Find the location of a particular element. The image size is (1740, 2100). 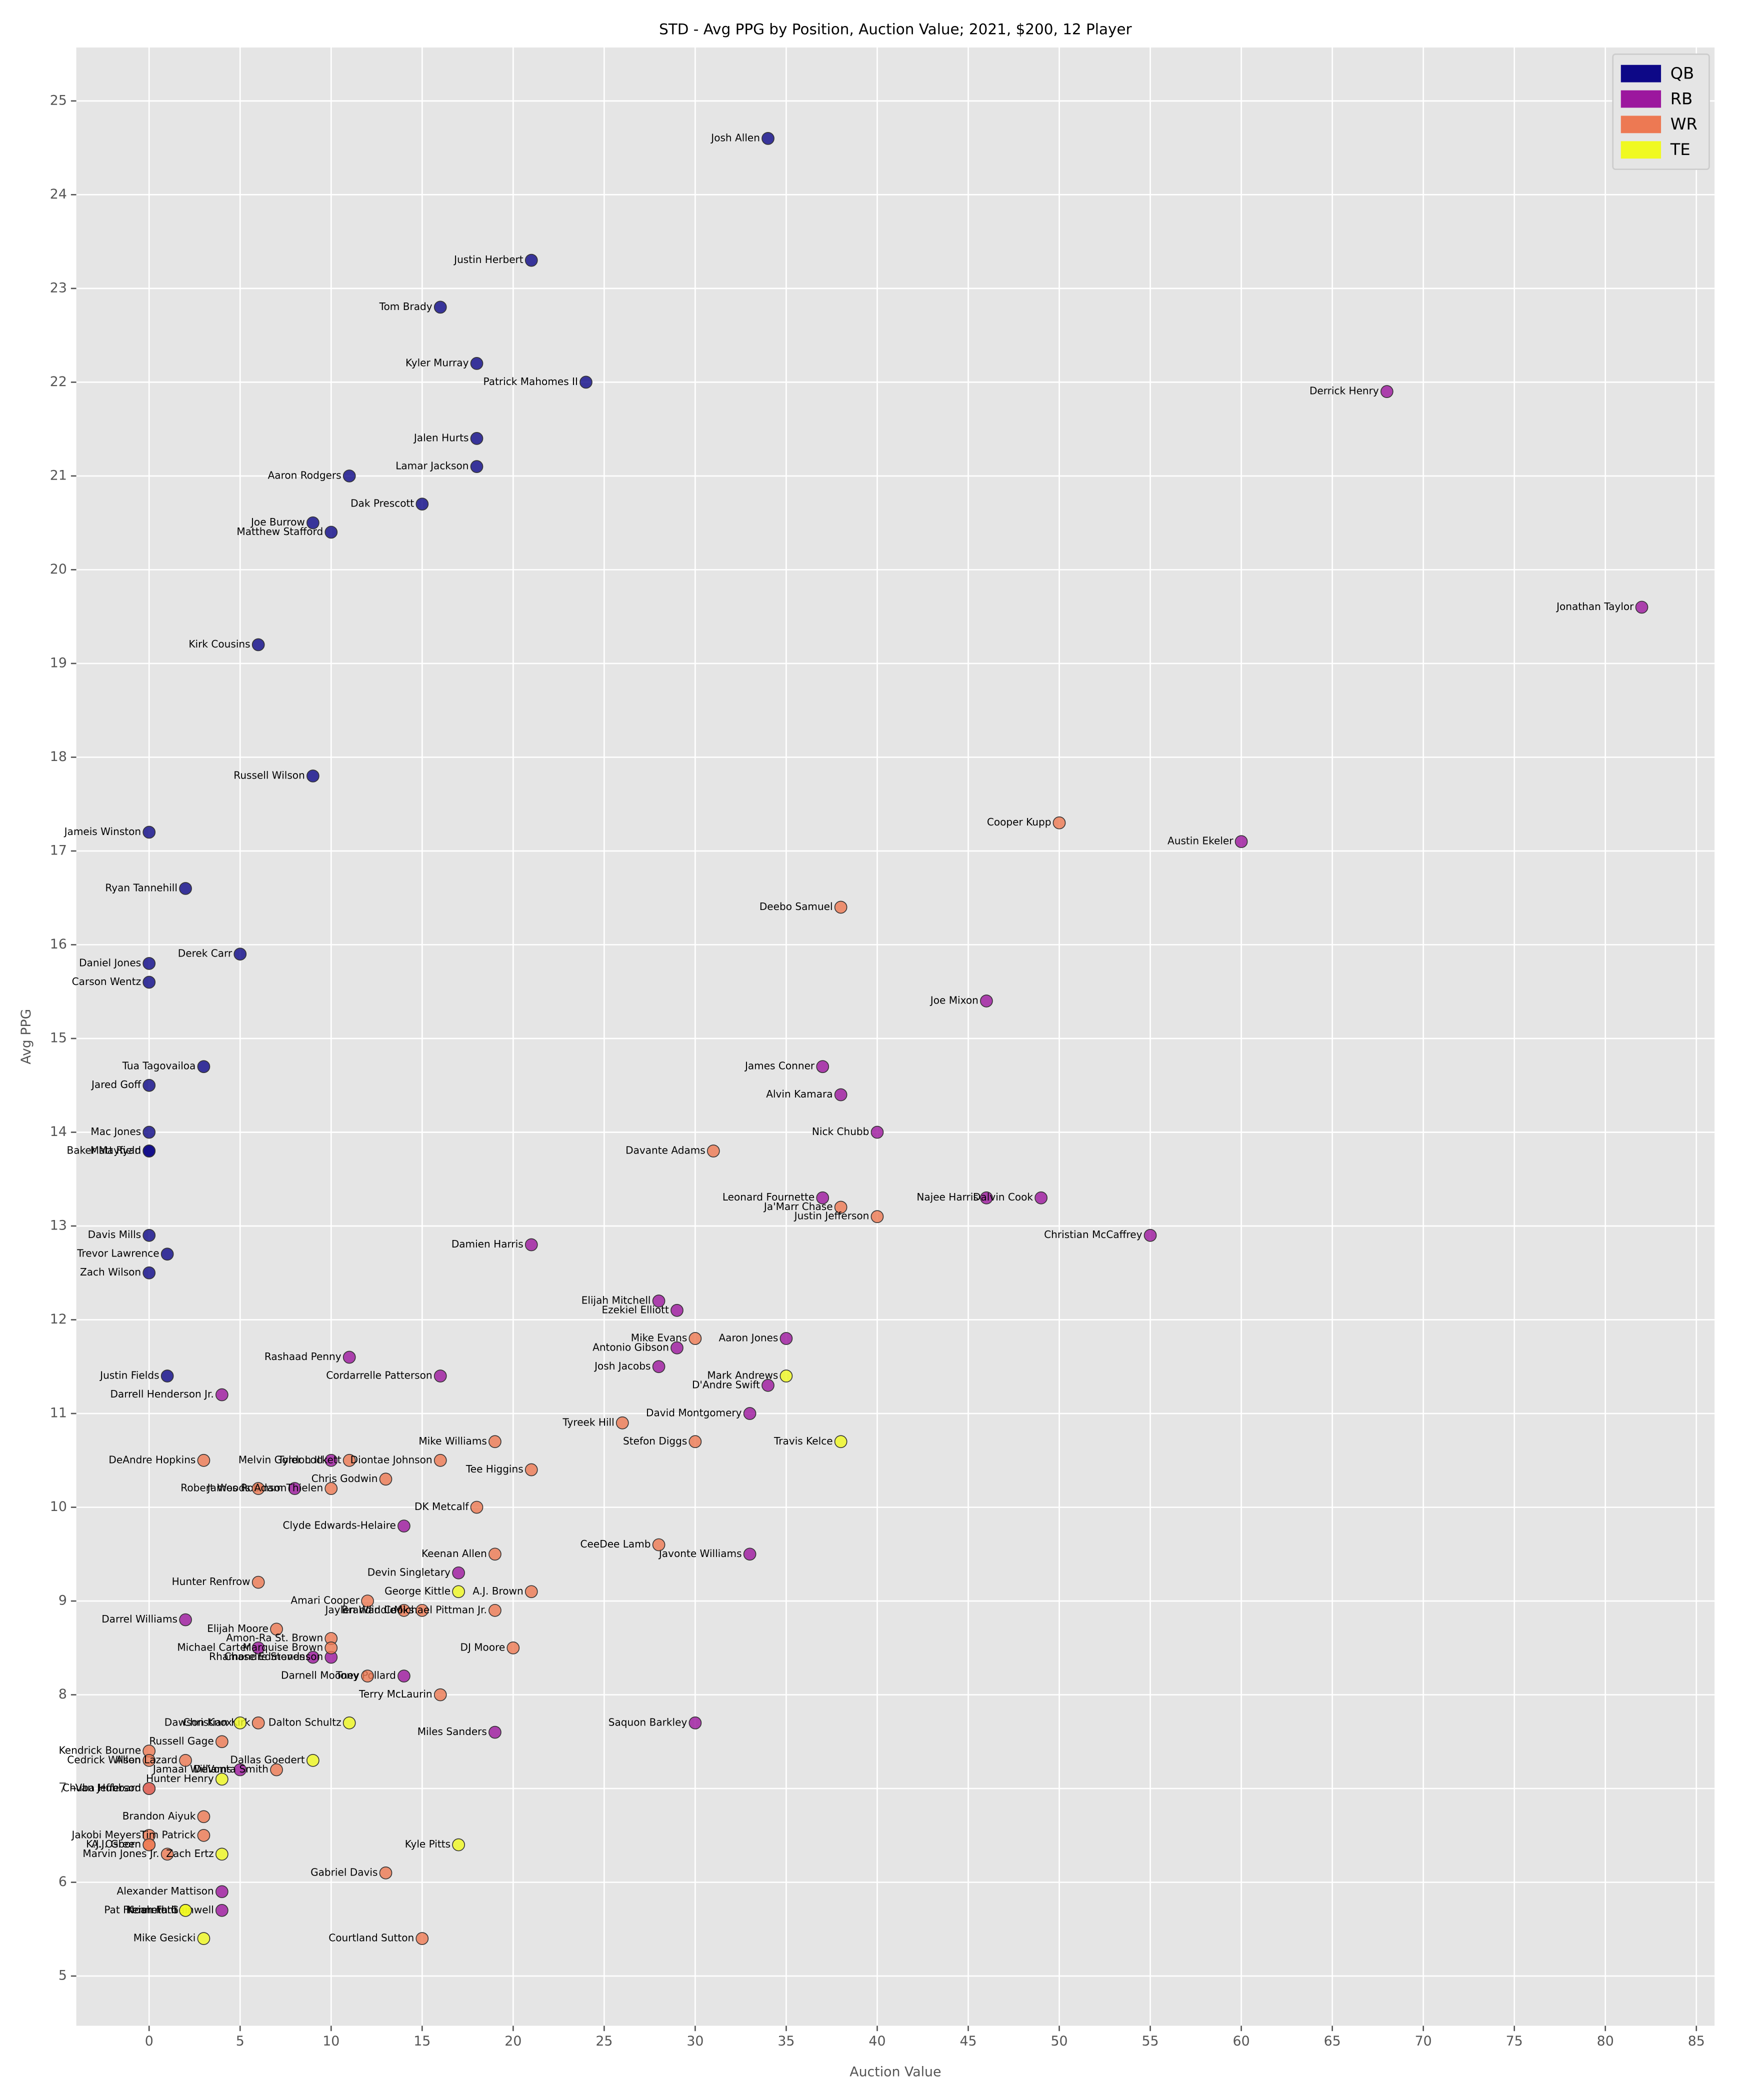

point-label: Kyler Murray is located at coordinates (437, 362).